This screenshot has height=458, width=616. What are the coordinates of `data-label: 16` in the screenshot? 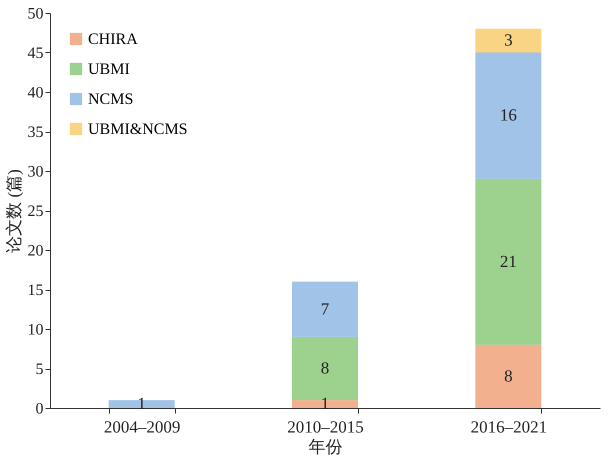 It's located at (508, 115).